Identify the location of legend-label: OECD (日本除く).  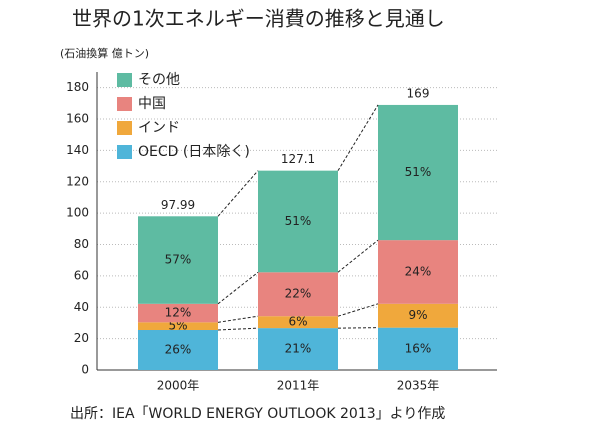
(194, 152).